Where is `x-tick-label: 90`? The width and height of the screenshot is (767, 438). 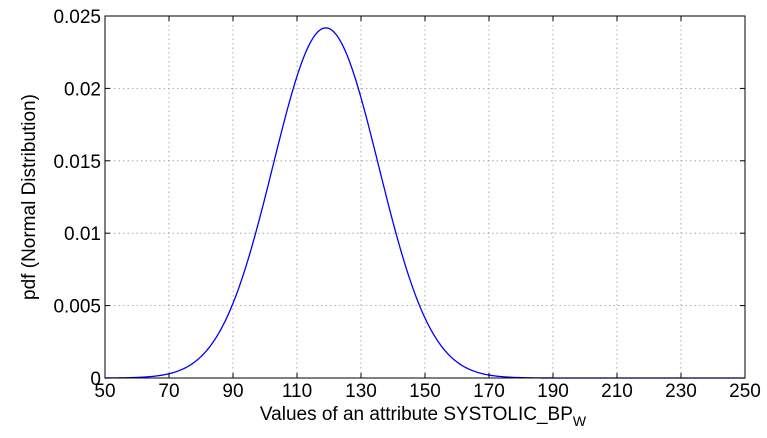
x-tick-label: 90 is located at coordinates (232, 391).